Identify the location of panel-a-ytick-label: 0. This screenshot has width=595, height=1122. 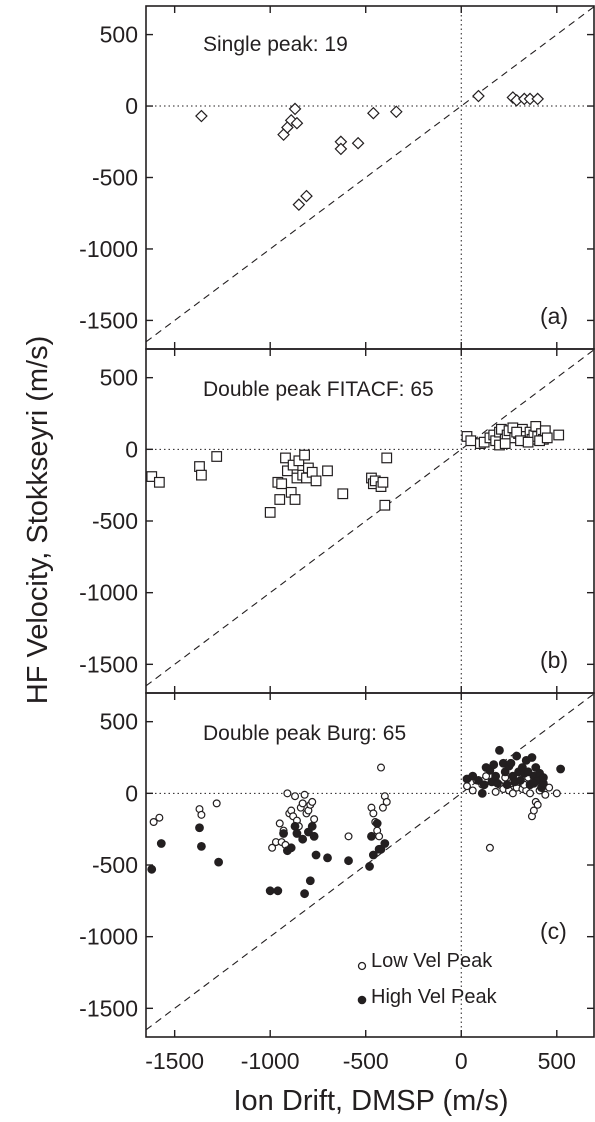
(131, 106).